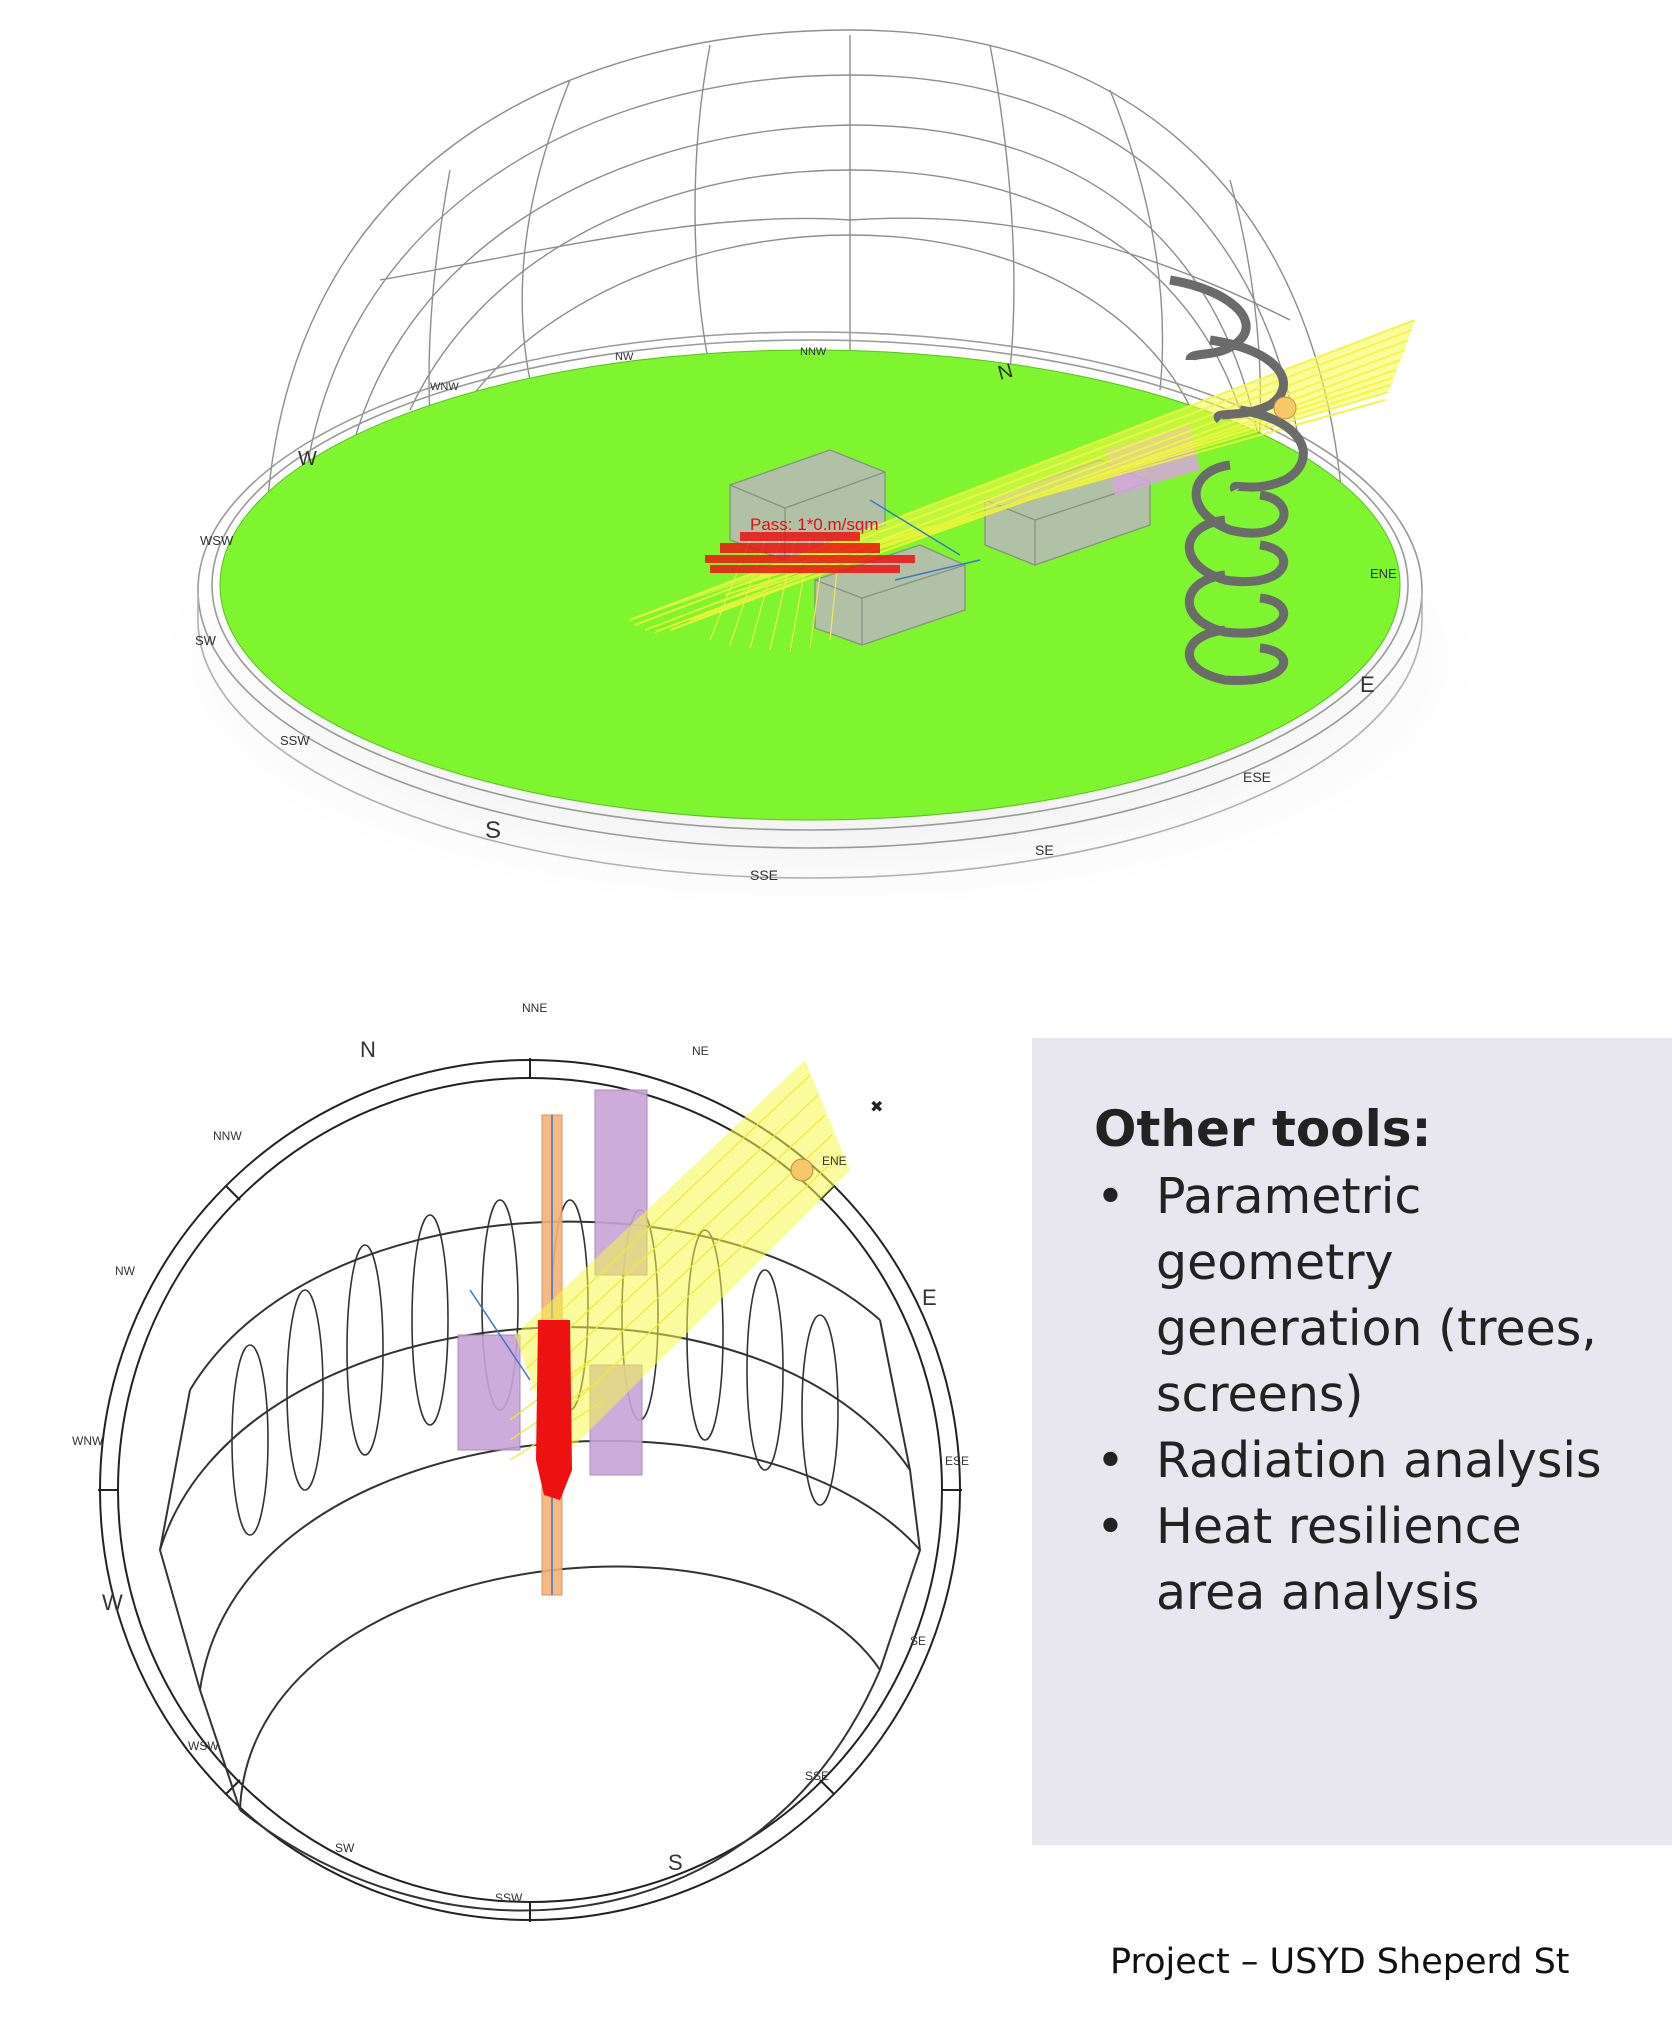 This screenshot has height=2018, width=1672. I want to click on dir-label-ne: NE, so click(700, 1051).